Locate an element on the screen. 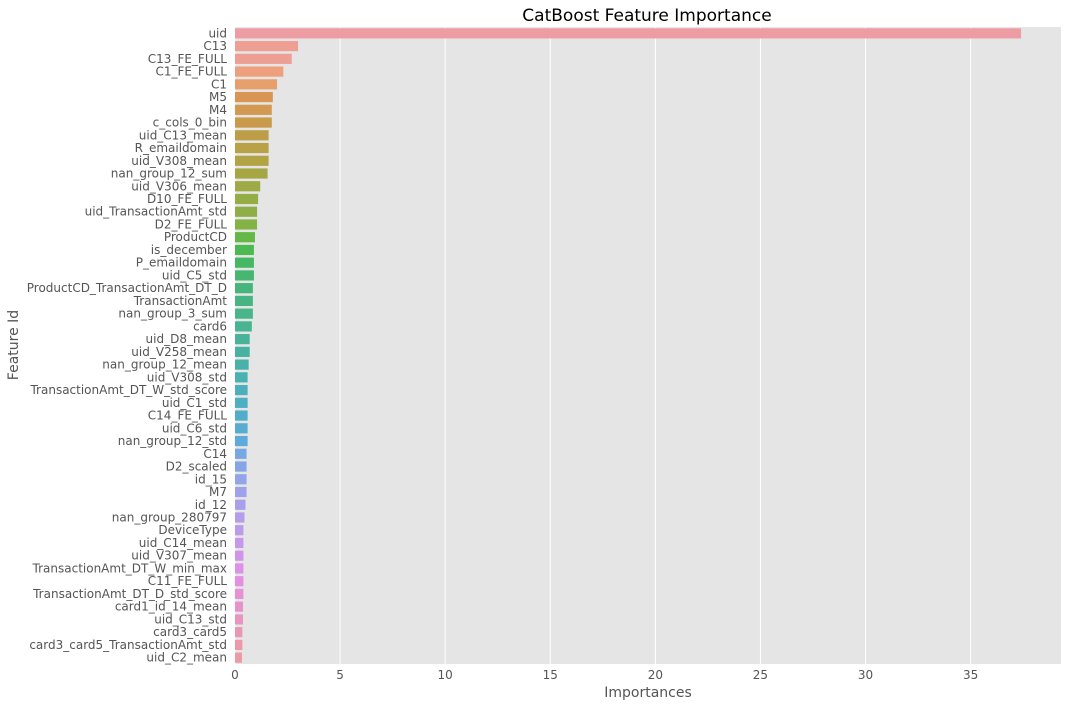 This screenshot has height=708, width=1068. y-tick-label: TransactionAmt_DT_W_std_score is located at coordinates (128, 390).